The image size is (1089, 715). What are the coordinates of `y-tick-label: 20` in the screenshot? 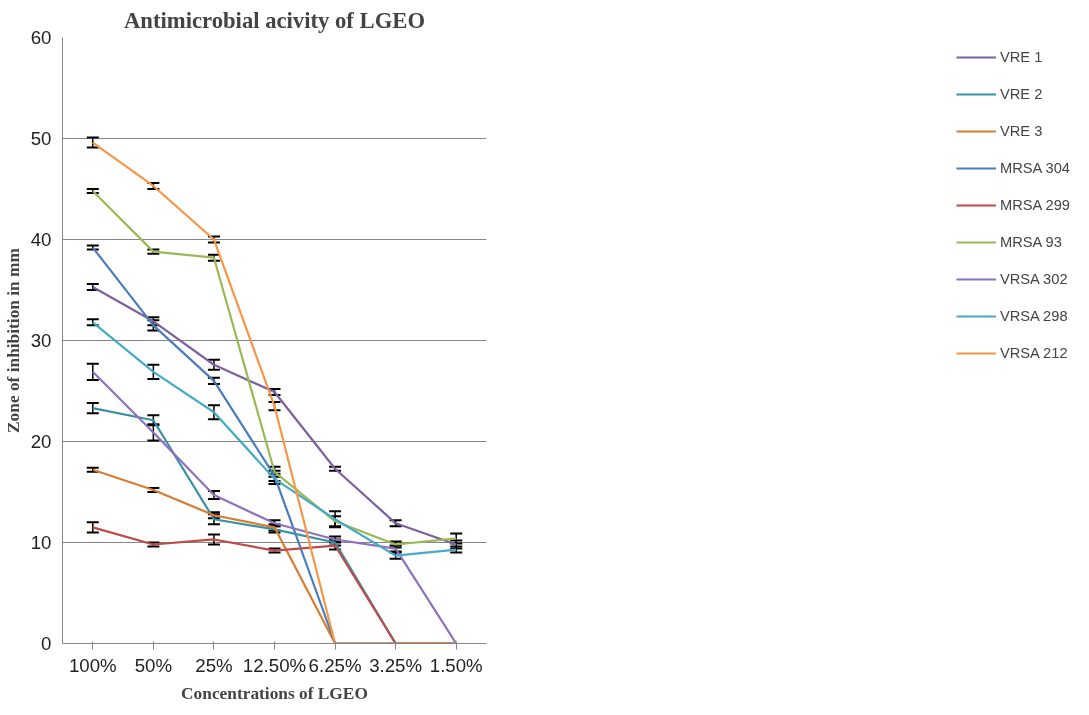 It's located at (41, 441).